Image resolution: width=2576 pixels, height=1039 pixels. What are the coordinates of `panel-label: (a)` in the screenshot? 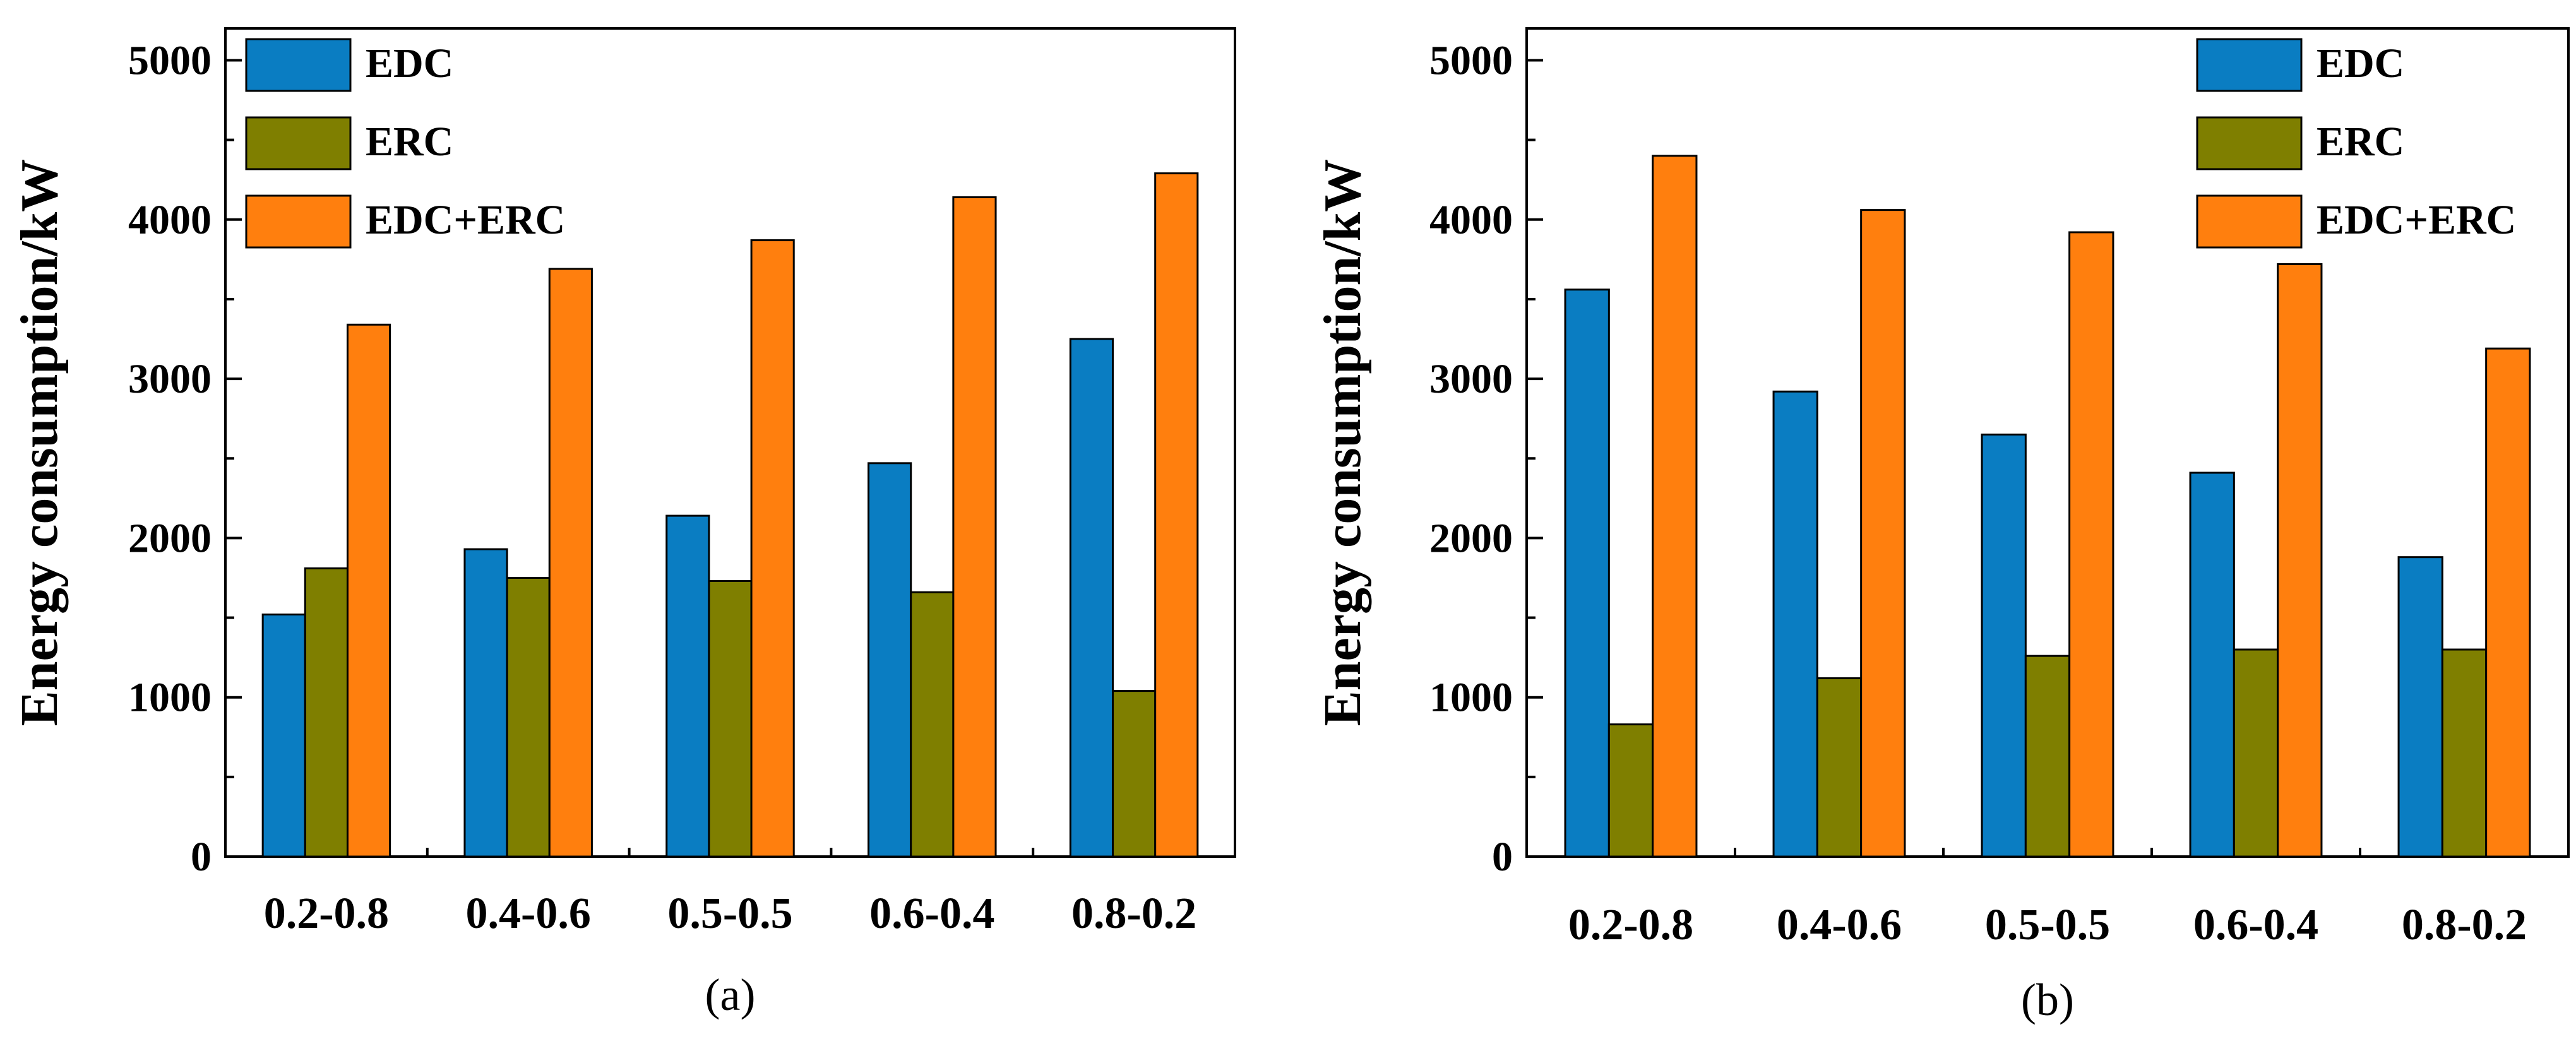 It's located at (730, 995).